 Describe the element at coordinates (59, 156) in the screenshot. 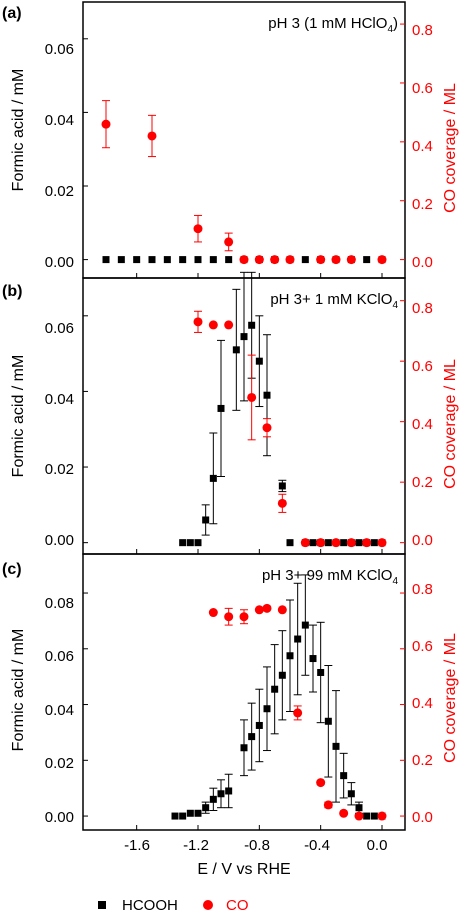

I see `y-ticks-left-a: 0.00 0.02 0.04 0.06` at that location.